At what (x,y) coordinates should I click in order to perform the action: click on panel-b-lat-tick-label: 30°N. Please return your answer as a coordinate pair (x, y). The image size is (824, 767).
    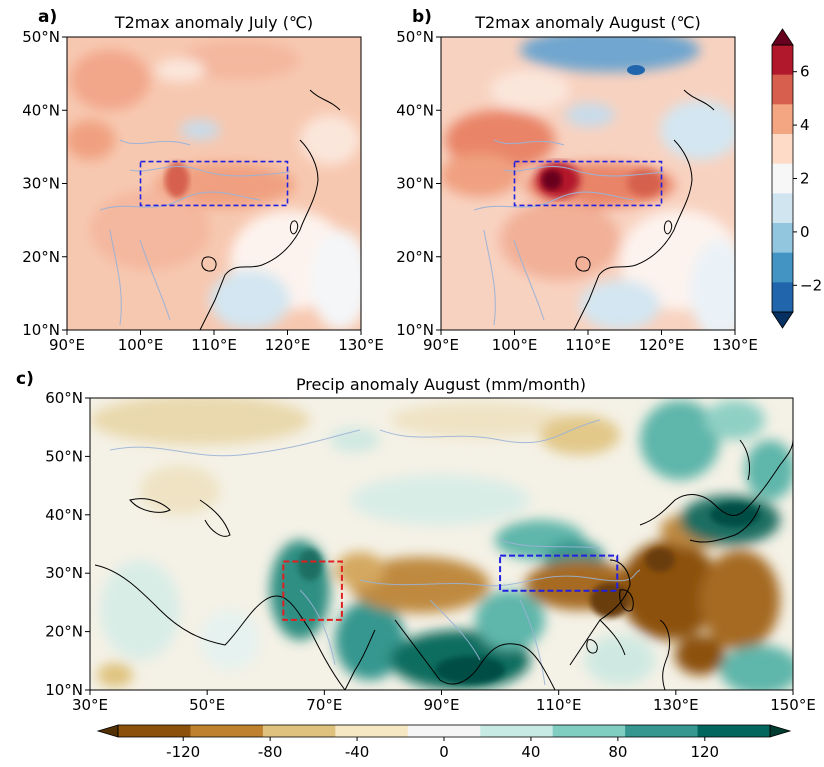
    Looking at the image, I should click on (415, 184).